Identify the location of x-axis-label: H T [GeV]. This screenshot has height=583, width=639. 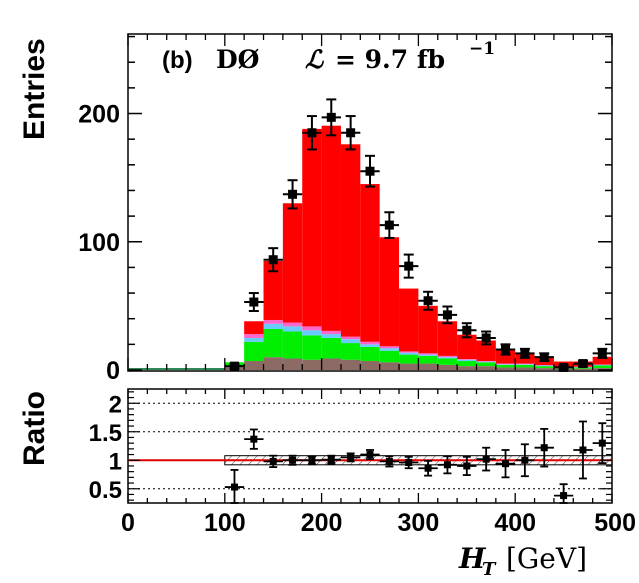
(522, 561).